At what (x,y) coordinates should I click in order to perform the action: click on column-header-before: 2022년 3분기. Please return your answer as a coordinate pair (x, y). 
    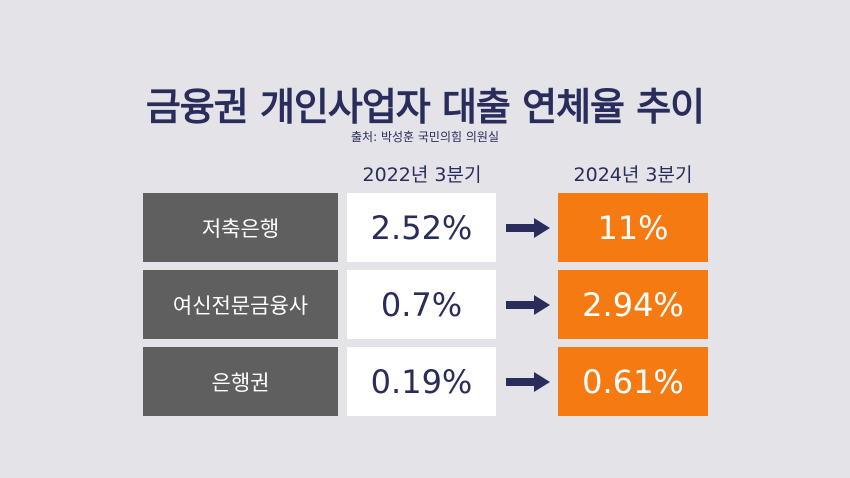
    Looking at the image, I should click on (422, 175).